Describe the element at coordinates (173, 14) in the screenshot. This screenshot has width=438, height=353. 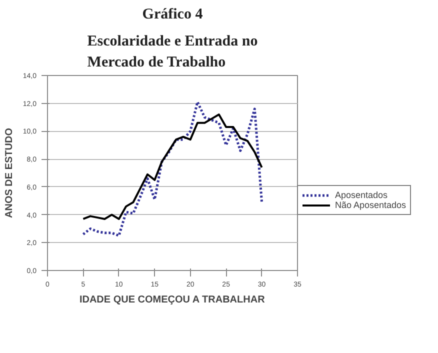
I see `chart-title: Gráfico 4` at that location.